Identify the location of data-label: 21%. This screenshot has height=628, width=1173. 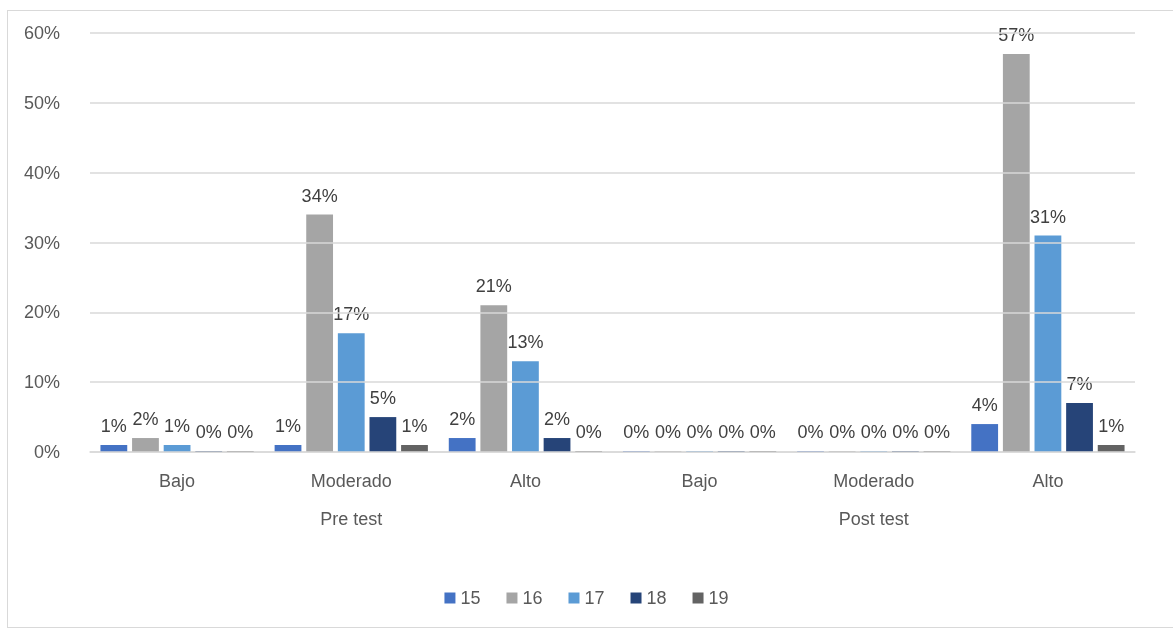
(493, 286).